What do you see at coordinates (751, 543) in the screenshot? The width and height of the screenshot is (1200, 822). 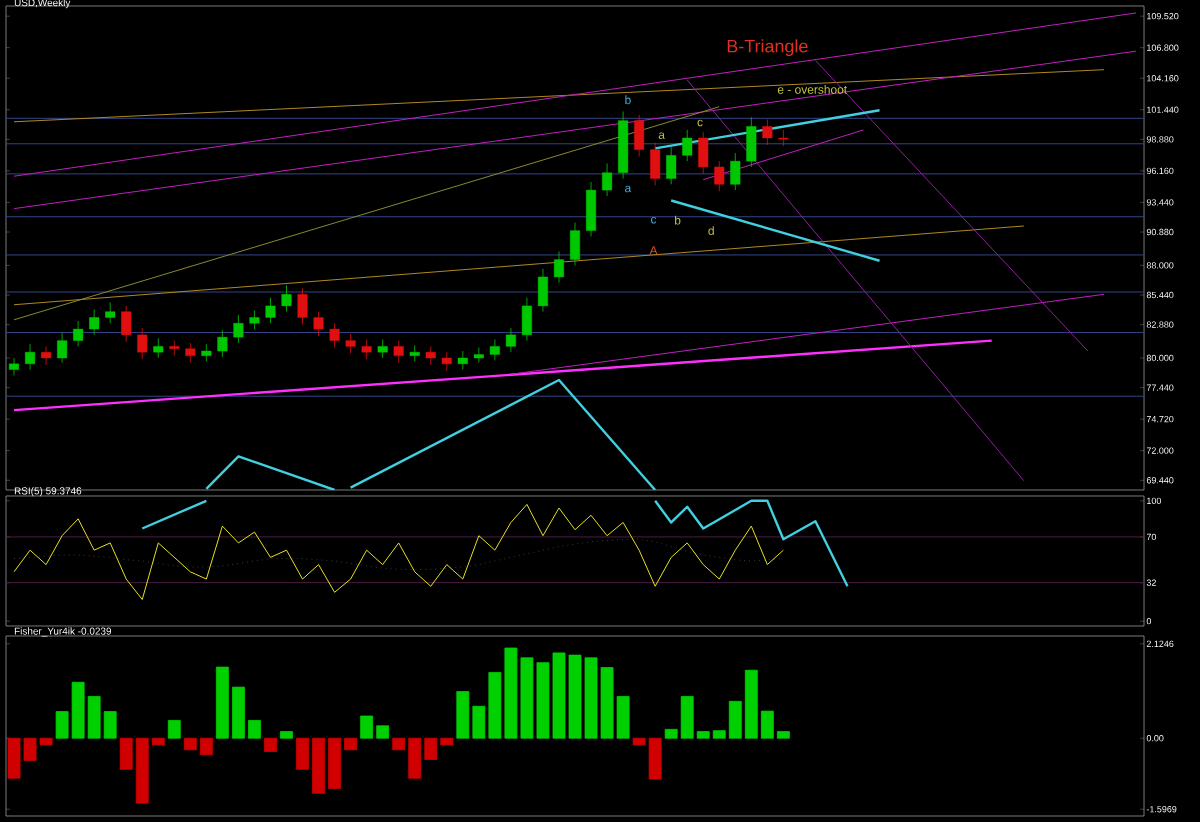 I see `line-series` at bounding box center [751, 543].